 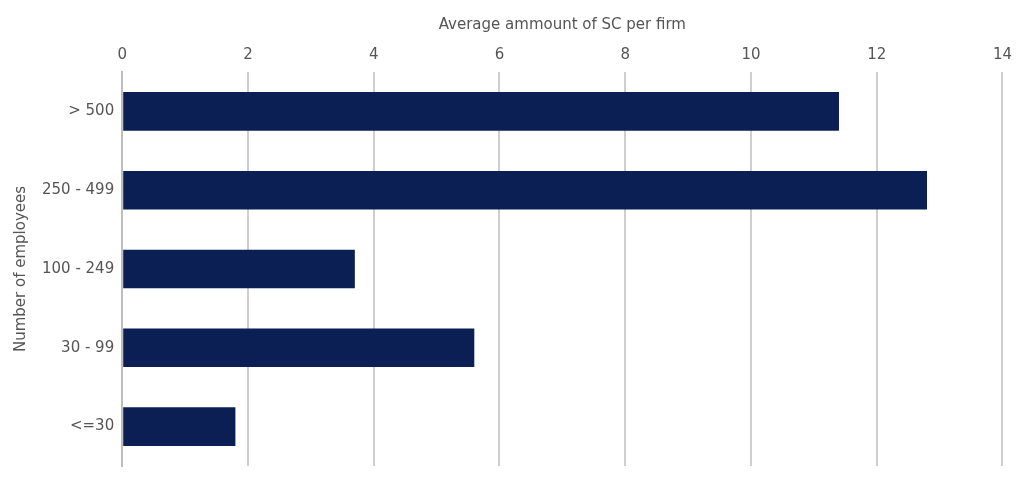 I want to click on x-tick-label: 8, so click(x=625, y=53).